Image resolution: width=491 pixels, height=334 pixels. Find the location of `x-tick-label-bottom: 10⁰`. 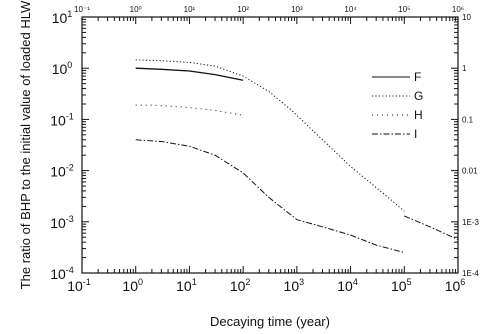

x-tick-label-bottom: 10⁰ is located at coordinates (132, 285).